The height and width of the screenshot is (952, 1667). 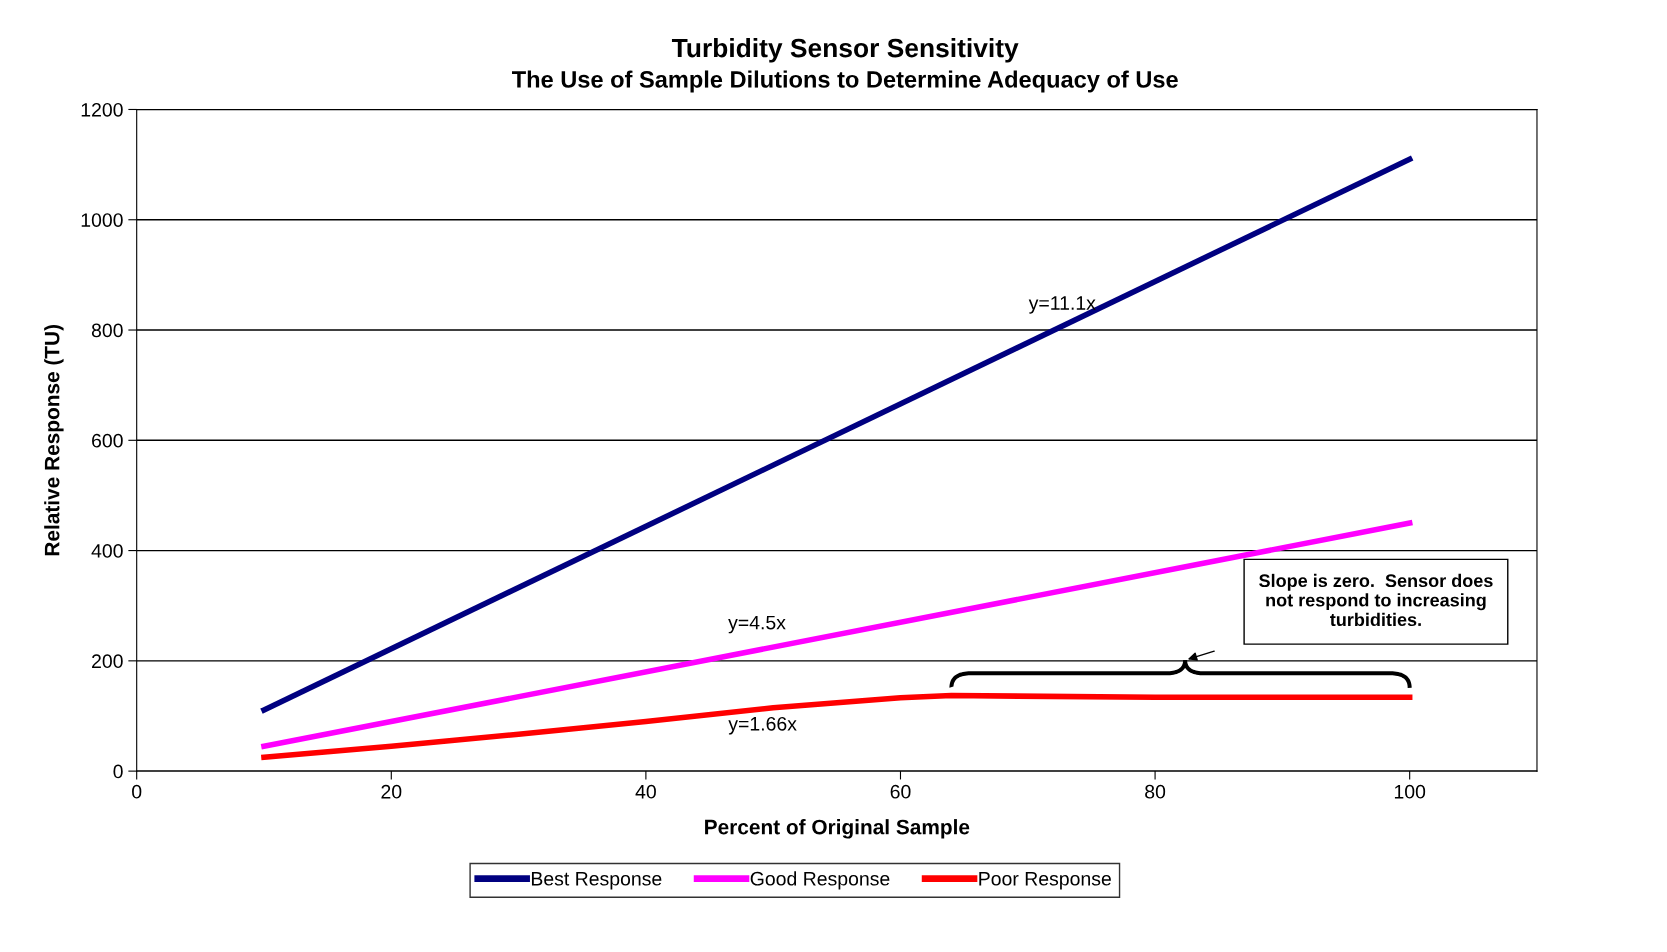 What do you see at coordinates (1062, 305) in the screenshot?
I see `annotation: y=11.1x` at bounding box center [1062, 305].